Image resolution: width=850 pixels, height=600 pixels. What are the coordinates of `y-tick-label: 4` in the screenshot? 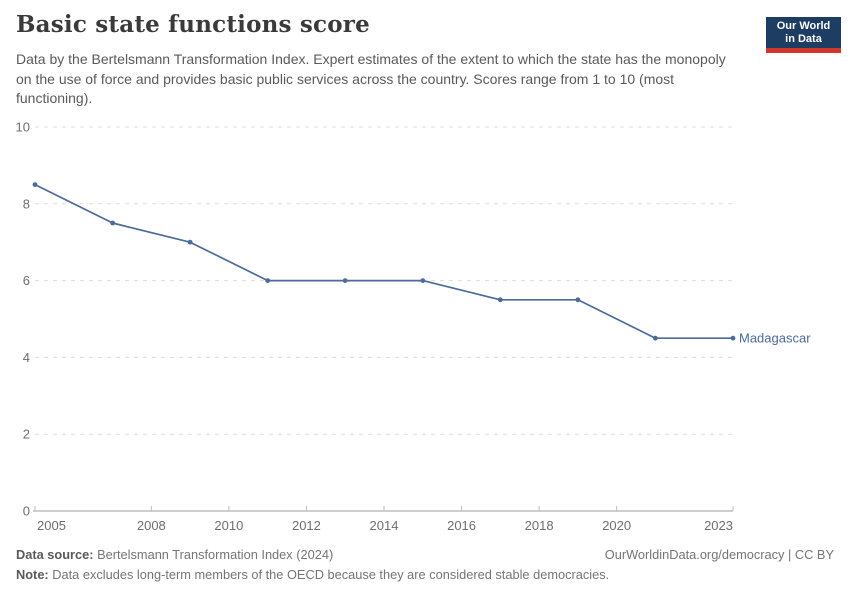 It's located at (26, 357).